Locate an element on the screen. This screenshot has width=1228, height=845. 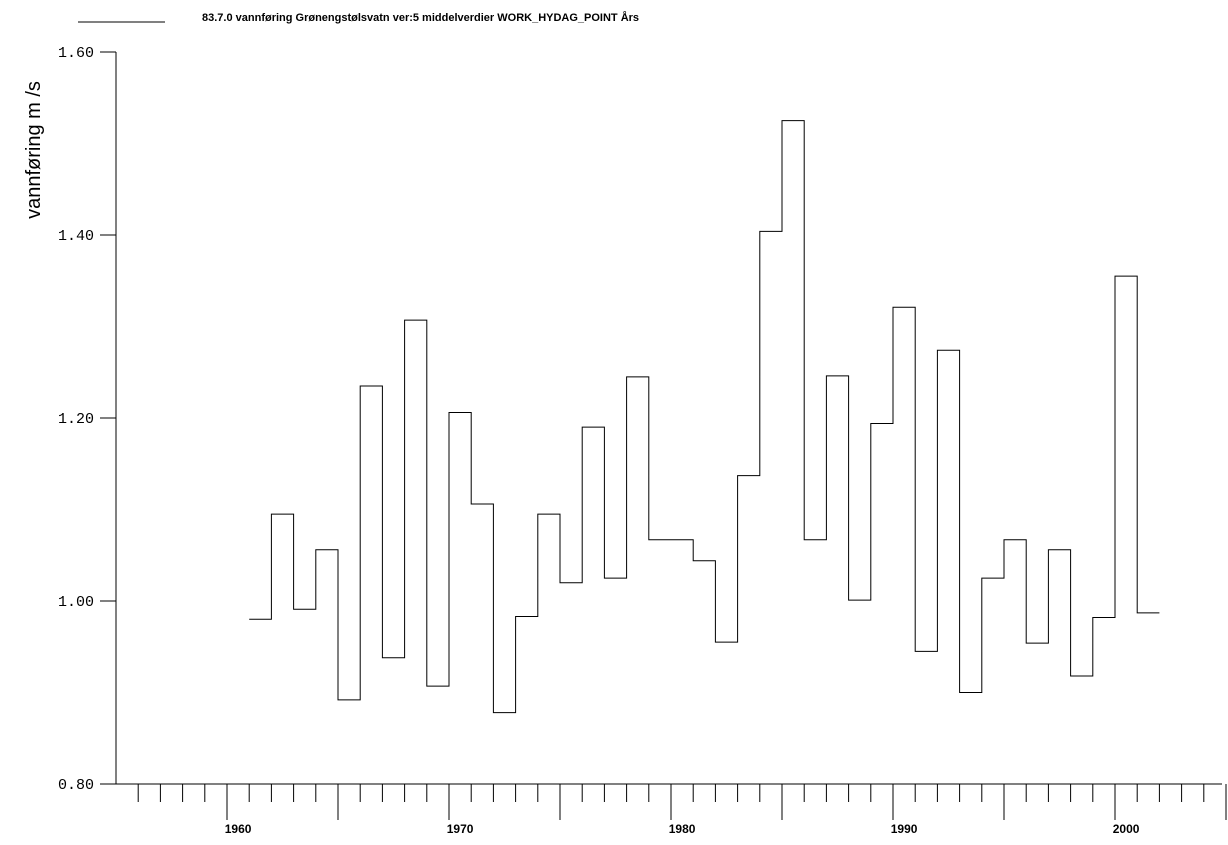
x-tick-label: 1980 is located at coordinates (682, 829).